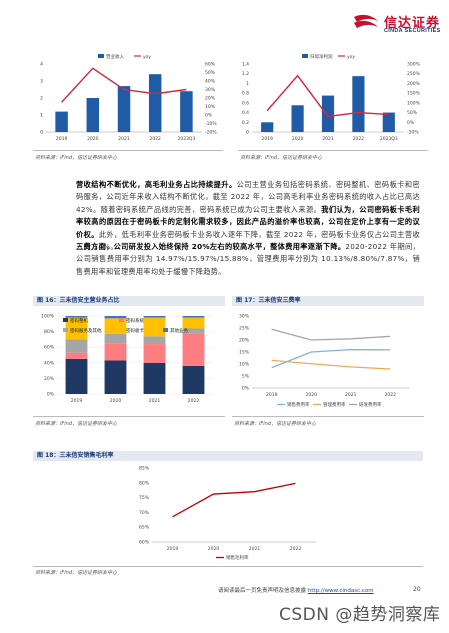 The width and height of the screenshot is (449, 633). I want to click on y-tick-label: 1.4, so click(245, 65).